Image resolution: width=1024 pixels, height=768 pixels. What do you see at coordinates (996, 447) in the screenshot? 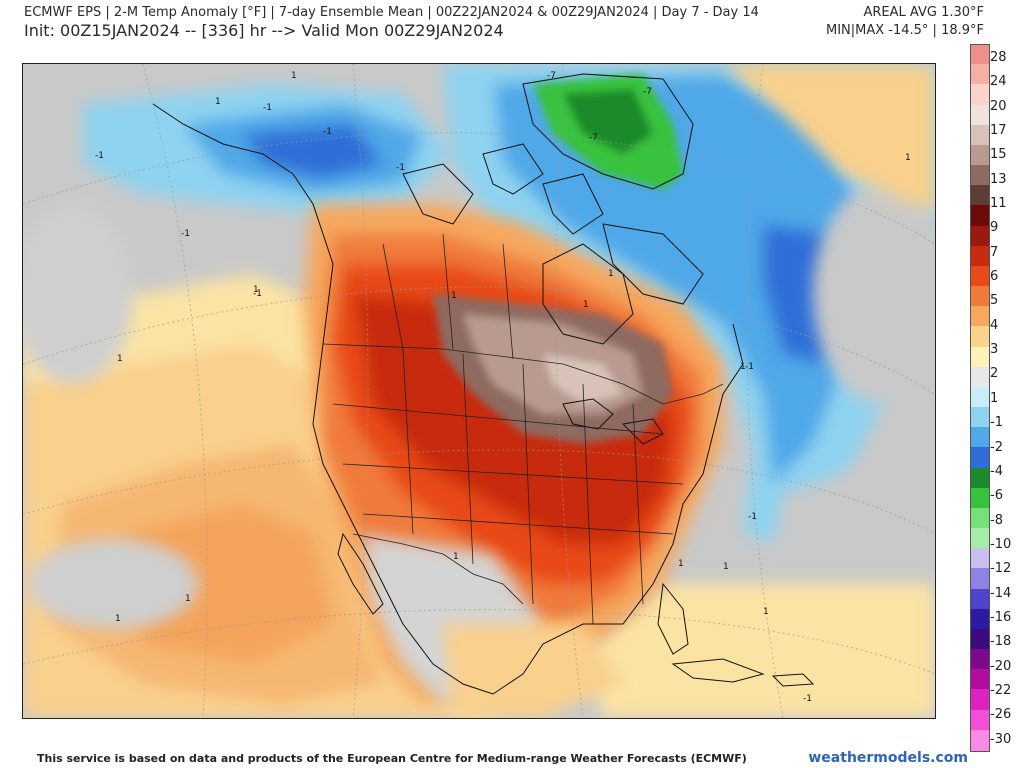
I see `legend-label: -2` at bounding box center [996, 447].